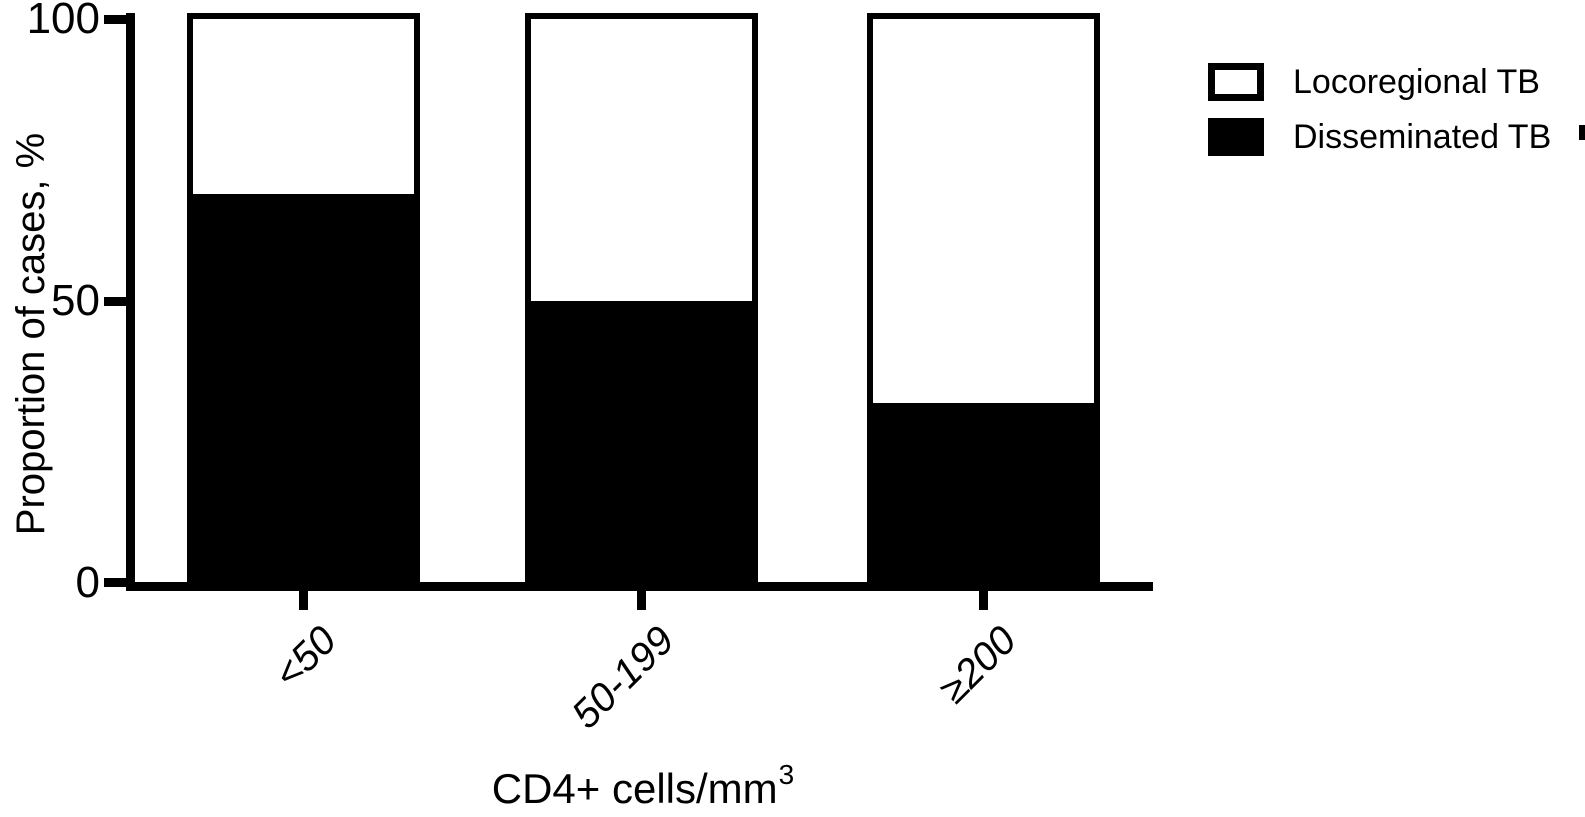 This screenshot has height=817, width=1585. Describe the element at coordinates (305, 658) in the screenshot. I see `x-tick-label: <50` at that location.